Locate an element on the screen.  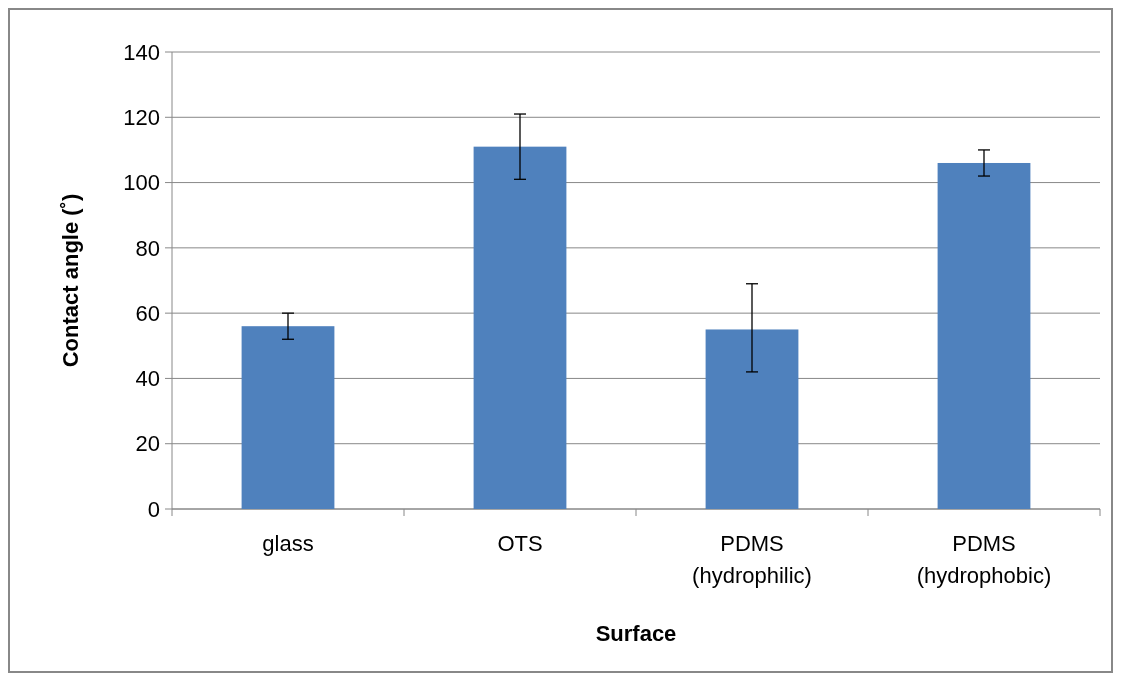
y-tick-label: 0 is located at coordinates (153, 509).